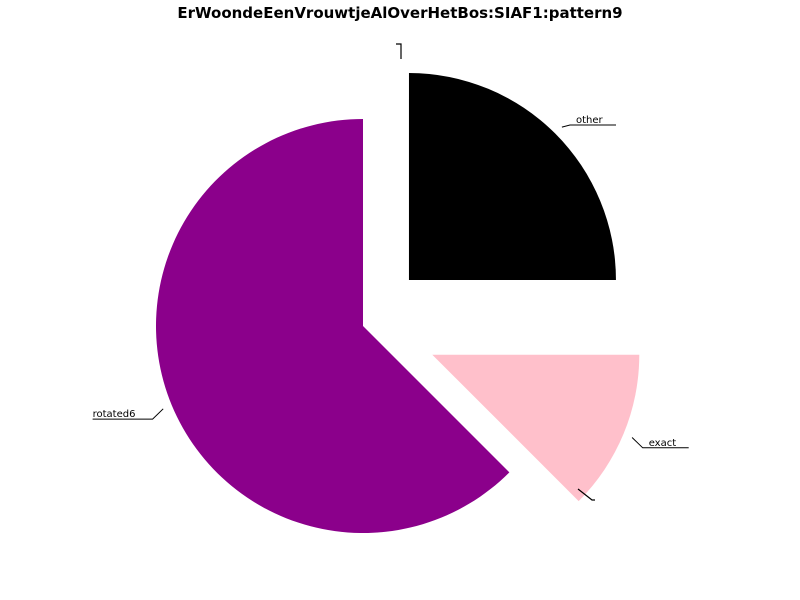 The image size is (800, 600). What do you see at coordinates (586, 494) in the screenshot?
I see `leader-stub-bottom` at bounding box center [586, 494].